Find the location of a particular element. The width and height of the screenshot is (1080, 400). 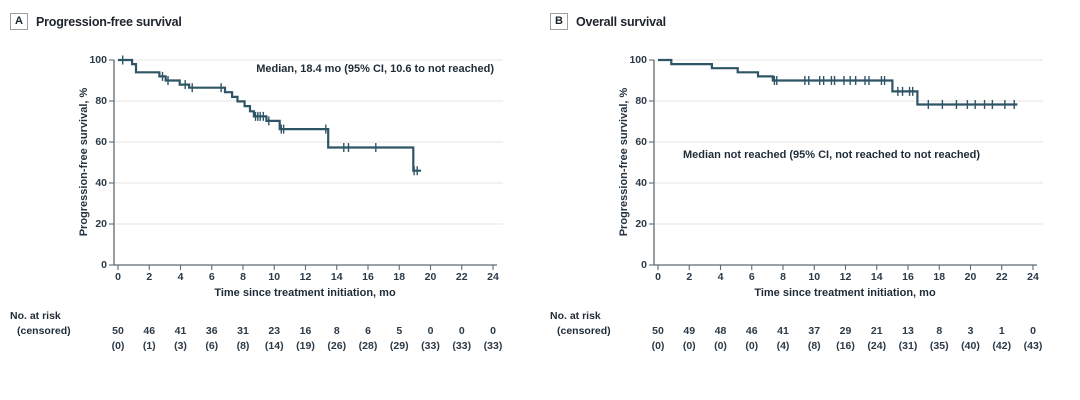

panel-letter-badge: B is located at coordinates (559, 21).